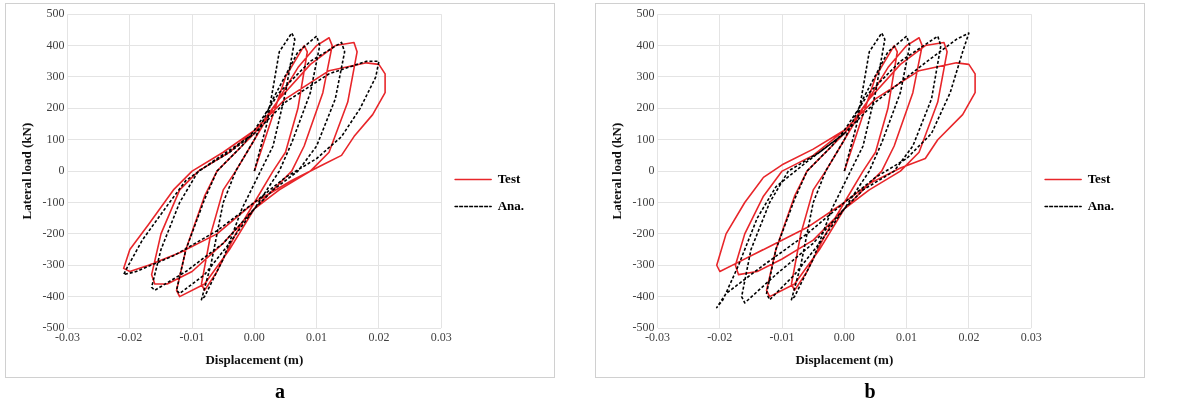 The image size is (1180, 416). What do you see at coordinates (280, 391) in the screenshot?
I see `text: a` at bounding box center [280, 391].